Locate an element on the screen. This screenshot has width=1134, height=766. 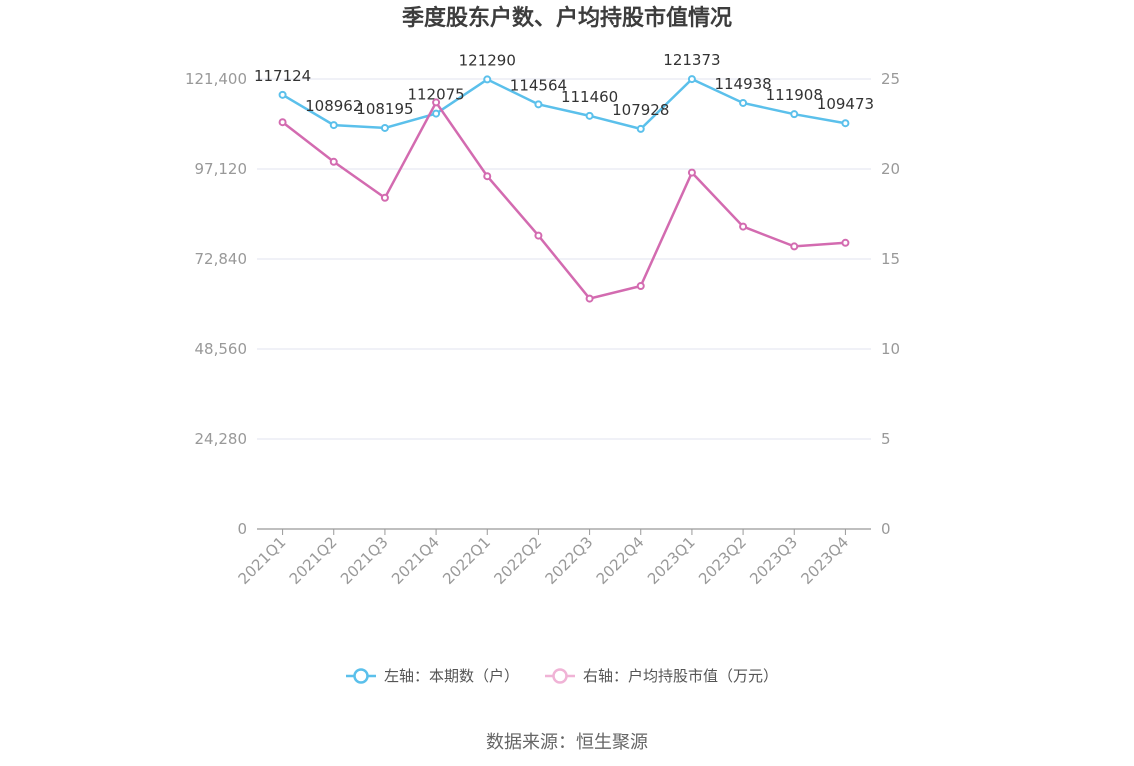
x-tick-label: 2022Q4 is located at coordinates (620, 560).